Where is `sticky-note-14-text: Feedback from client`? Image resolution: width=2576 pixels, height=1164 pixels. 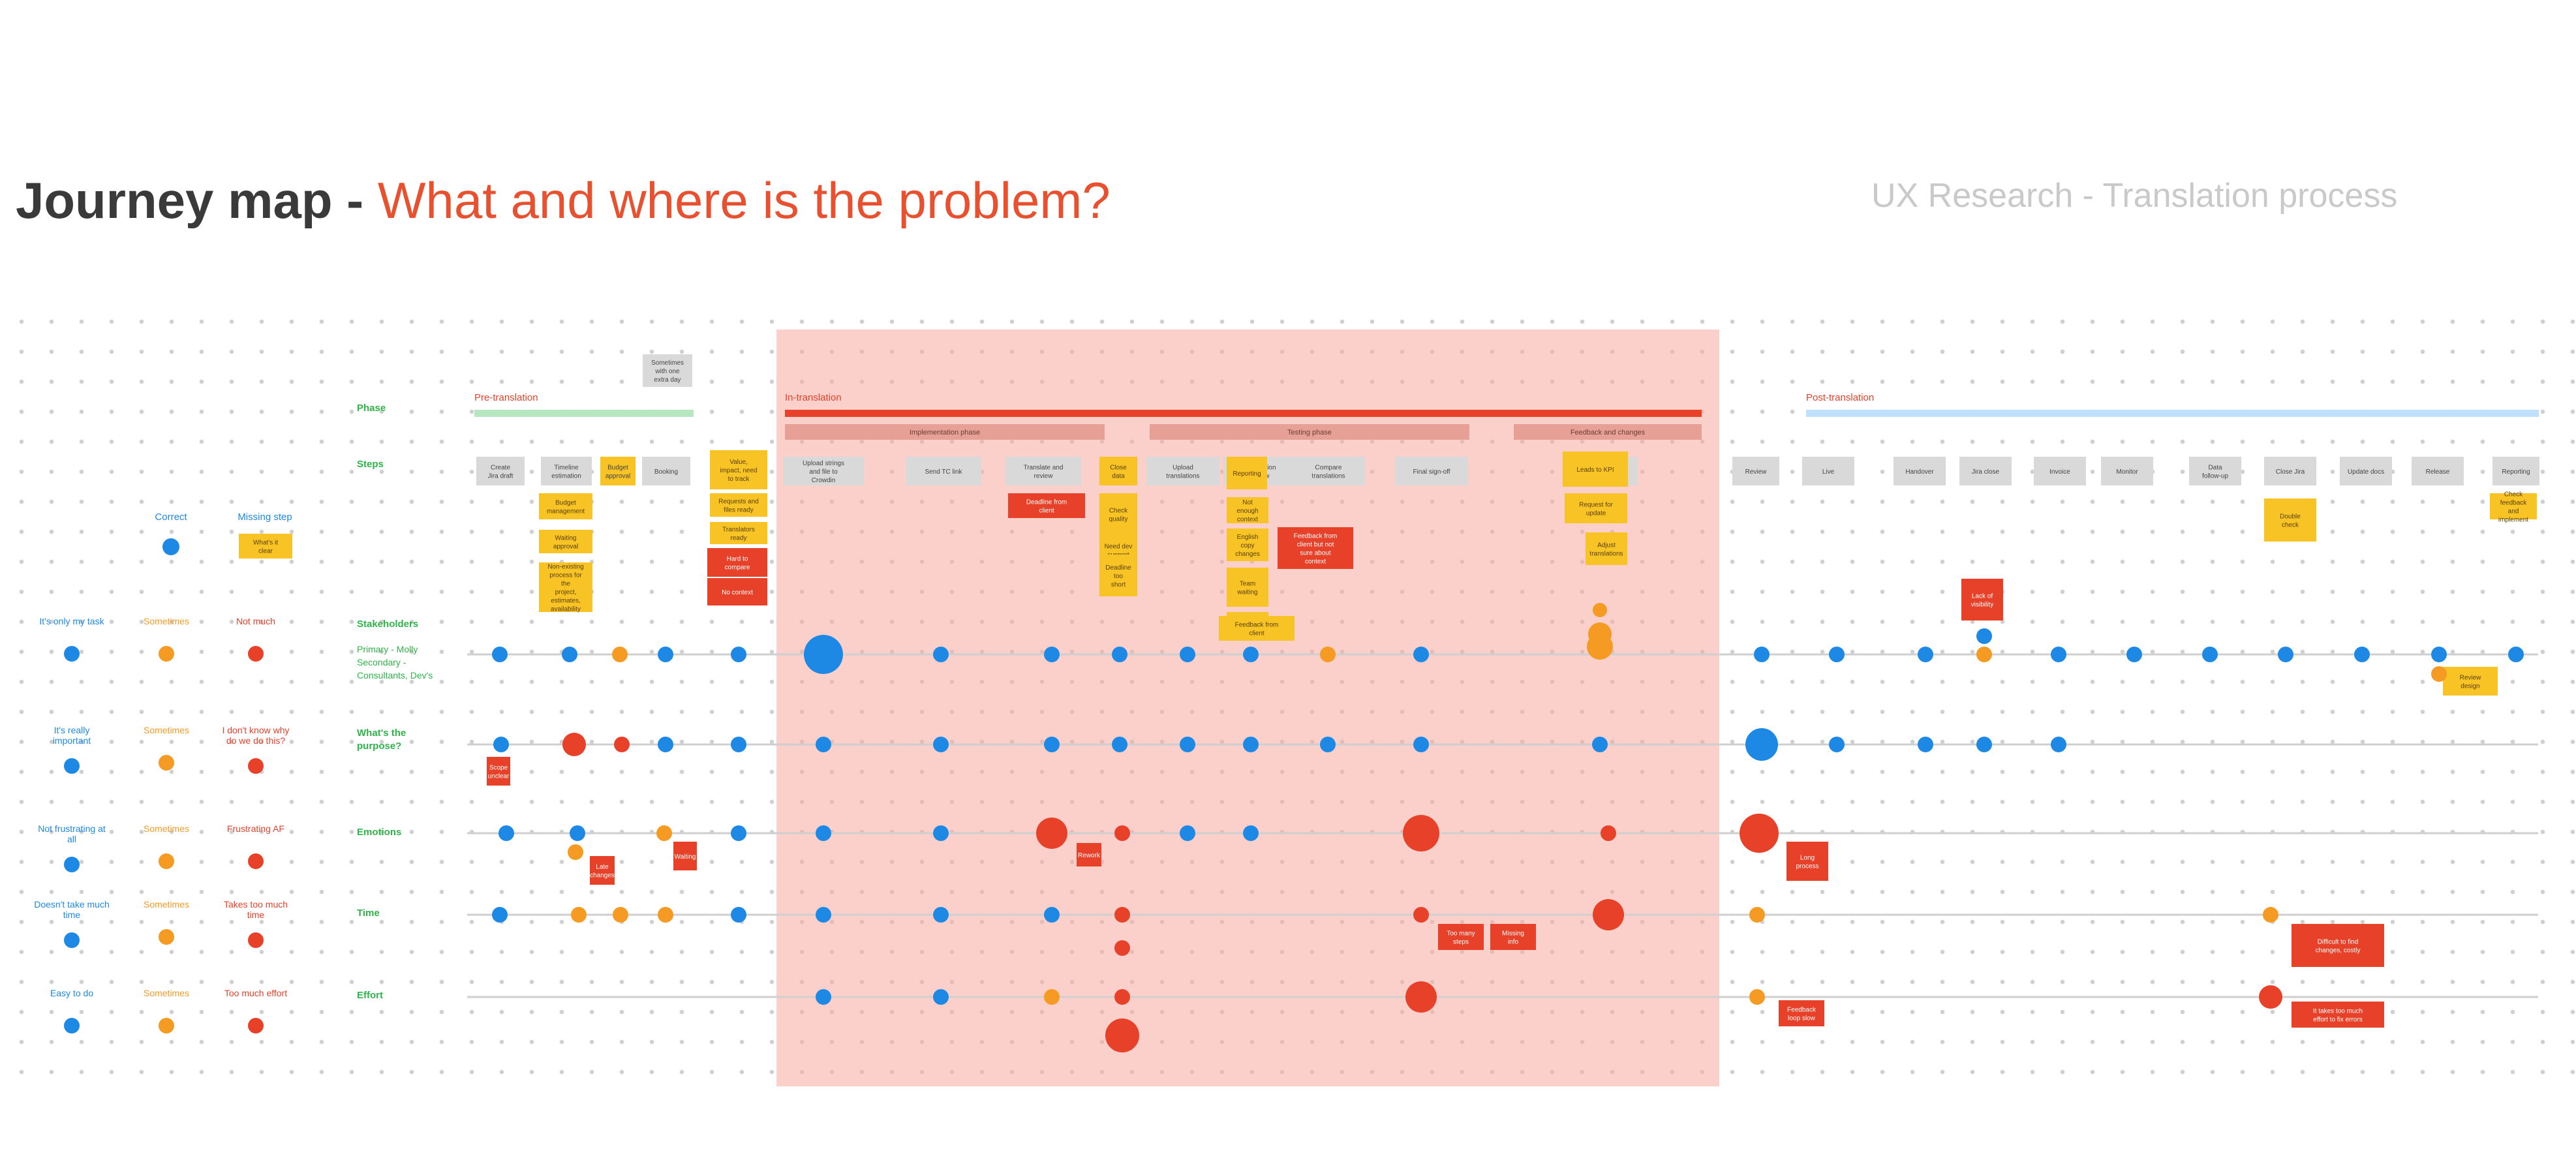
sticky-note-14-text: Feedback from client is located at coordinates (1257, 630).